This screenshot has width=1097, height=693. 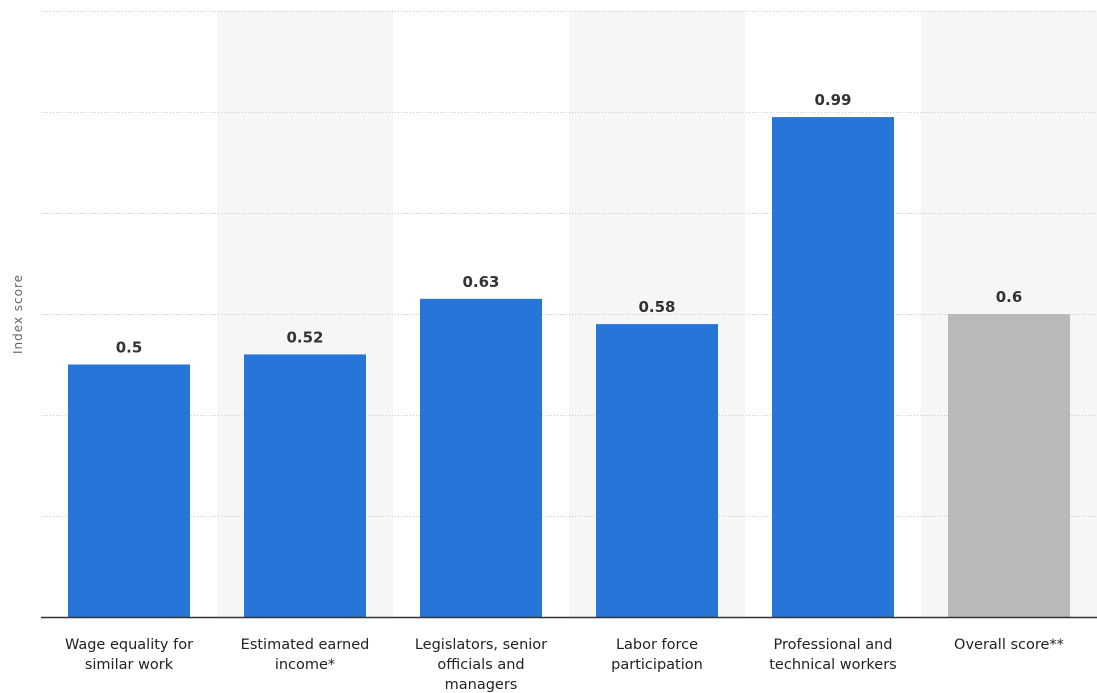 I want to click on x-tick-label: Legislators, senior officials and managers, so click(x=481, y=665).